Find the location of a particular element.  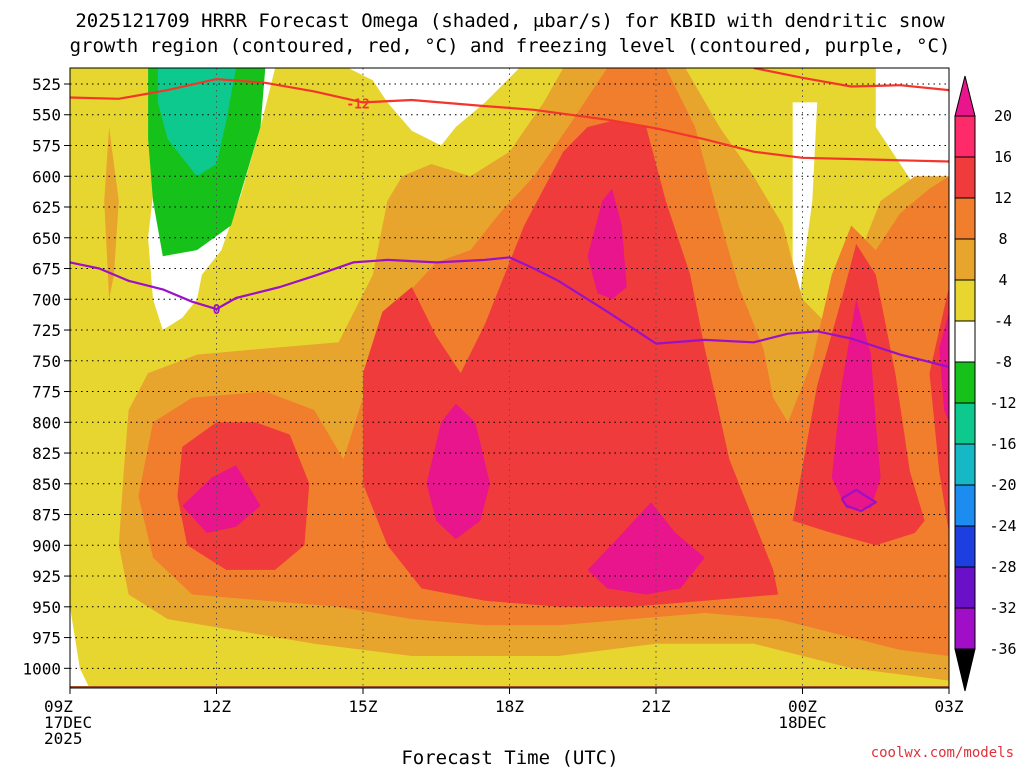

colorbar-label: 4 is located at coordinates (1002, 280).